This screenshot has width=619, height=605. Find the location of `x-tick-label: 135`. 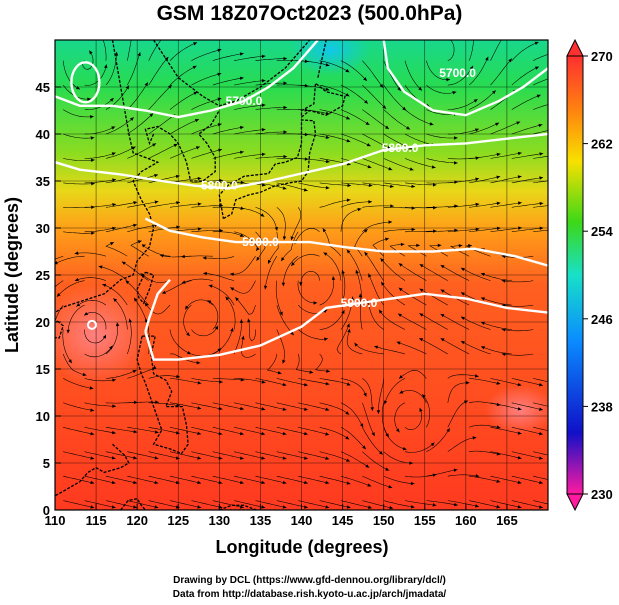

x-tick-label: 135 is located at coordinates (261, 520).